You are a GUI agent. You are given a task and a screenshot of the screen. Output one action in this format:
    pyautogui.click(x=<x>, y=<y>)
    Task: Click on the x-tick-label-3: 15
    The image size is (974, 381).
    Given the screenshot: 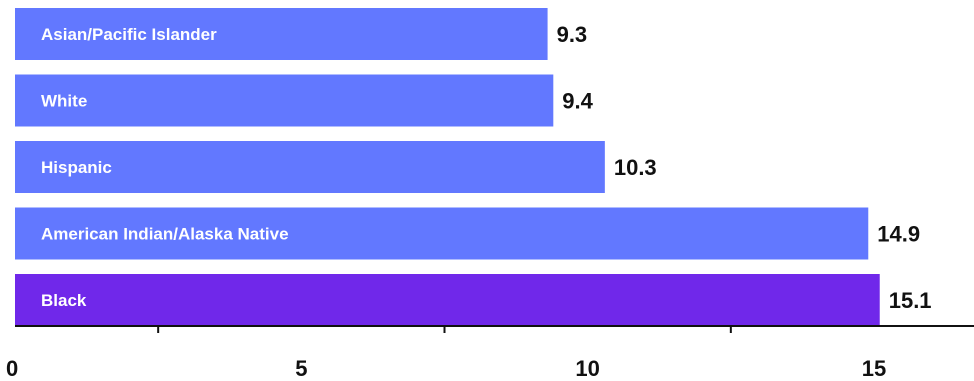 What is the action you would take?
    pyautogui.click(x=874, y=368)
    